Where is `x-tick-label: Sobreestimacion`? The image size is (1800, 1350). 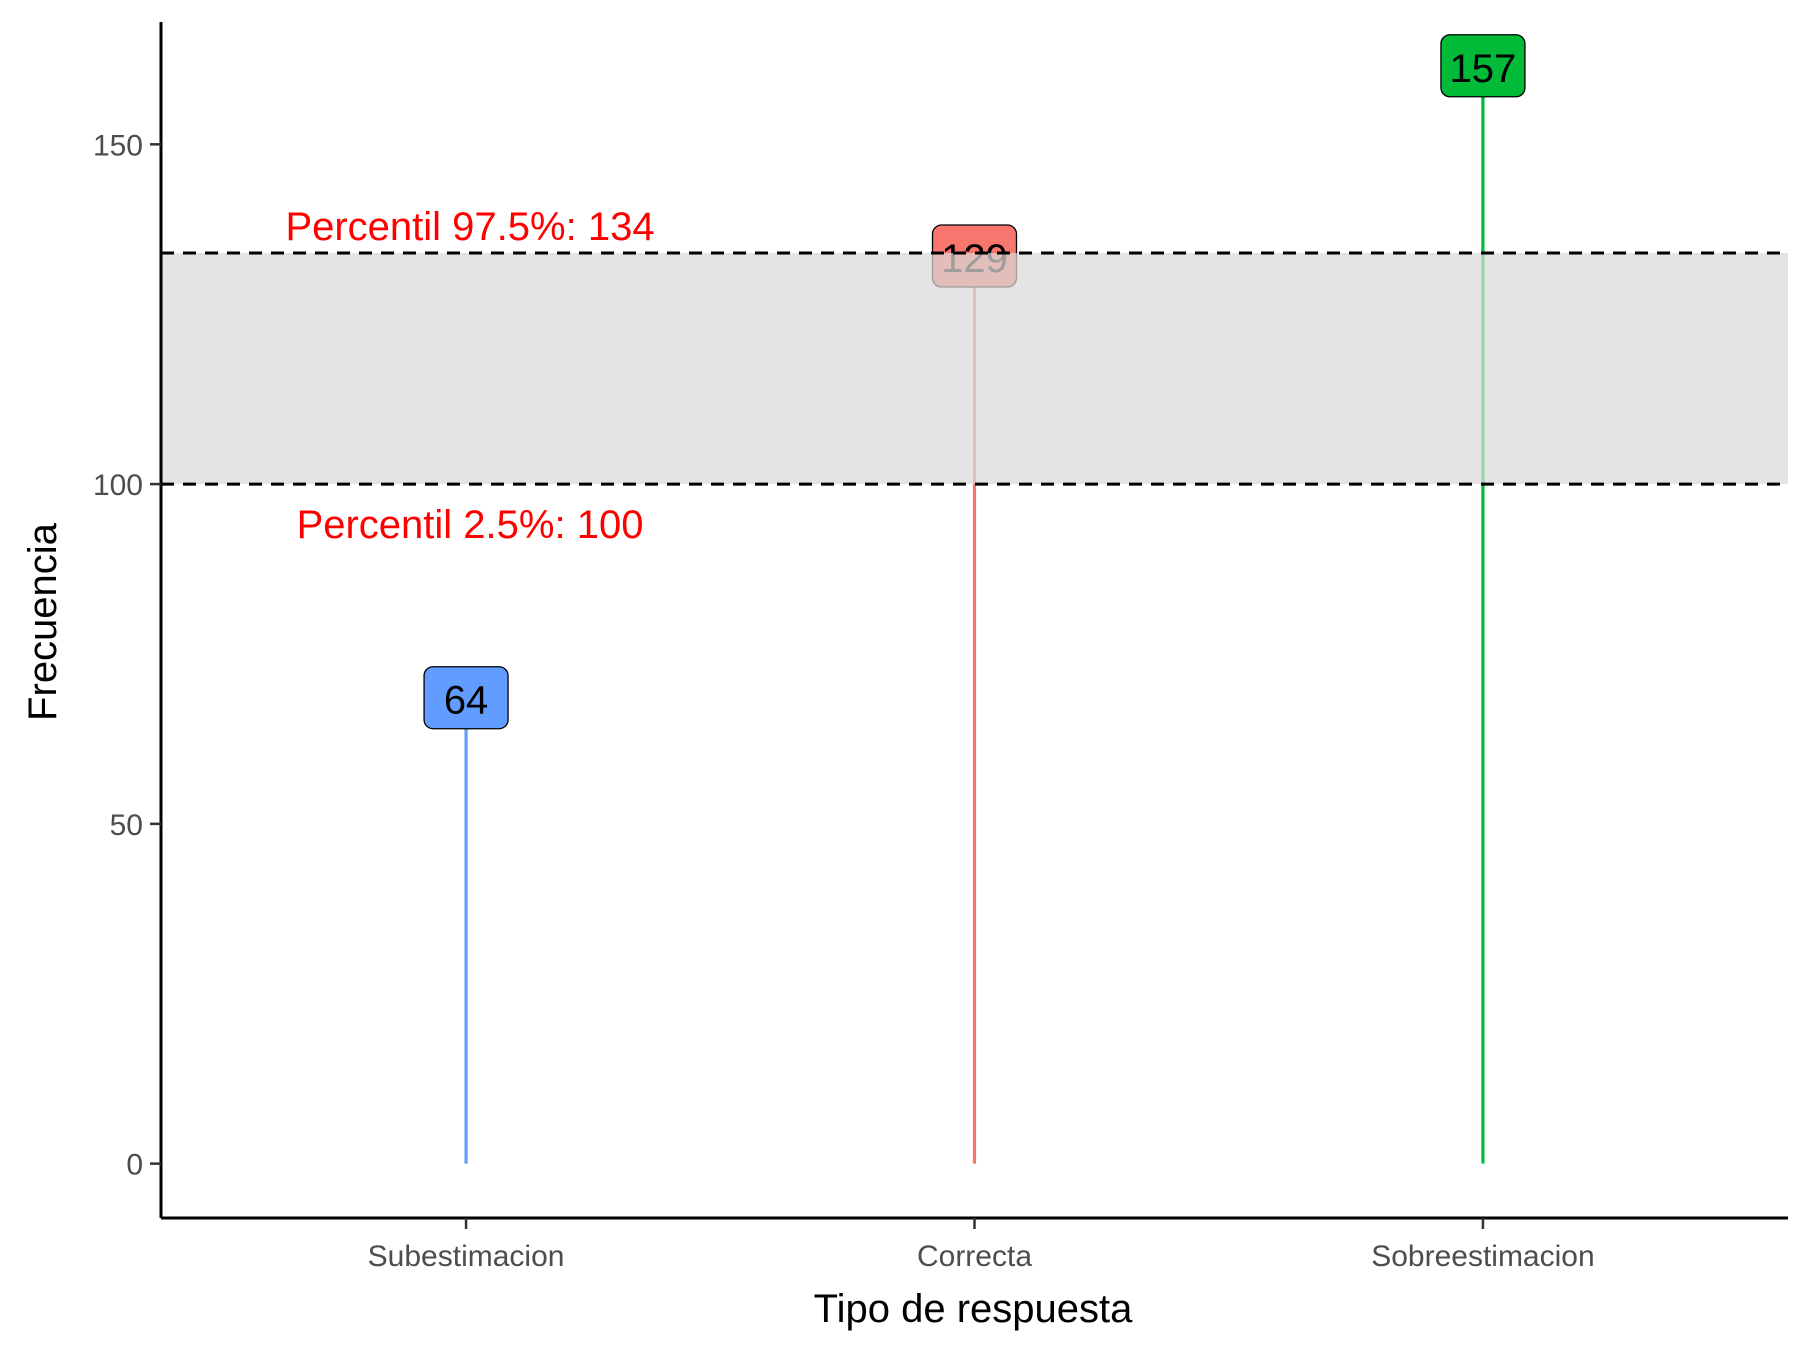 x-tick-label: Sobreestimacion is located at coordinates (1482, 1256).